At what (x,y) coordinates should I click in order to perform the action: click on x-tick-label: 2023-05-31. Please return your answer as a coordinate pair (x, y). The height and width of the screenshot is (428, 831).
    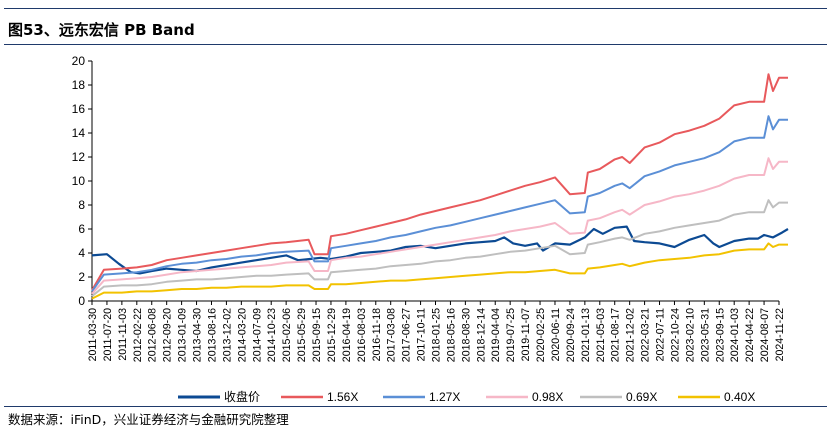
    Looking at the image, I should click on (705, 335).